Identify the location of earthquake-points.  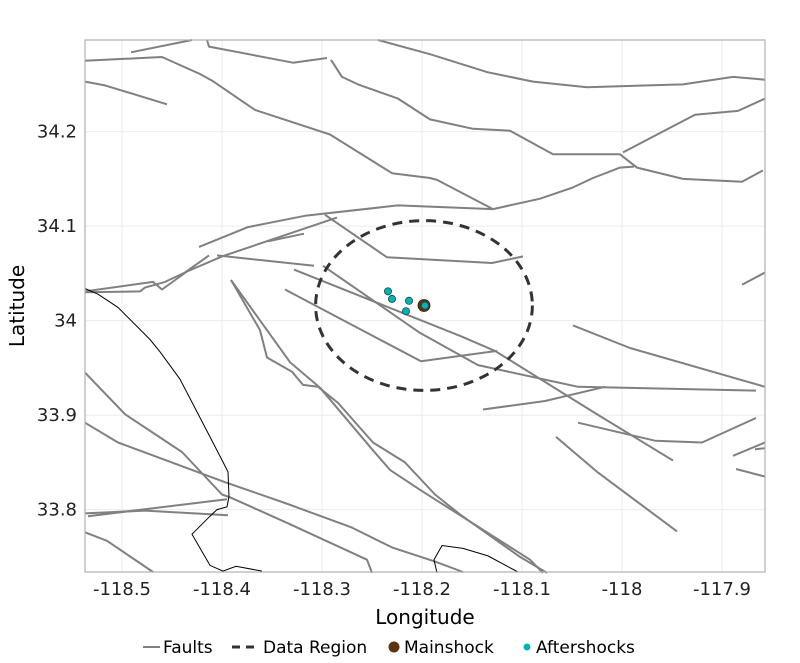
(407, 301).